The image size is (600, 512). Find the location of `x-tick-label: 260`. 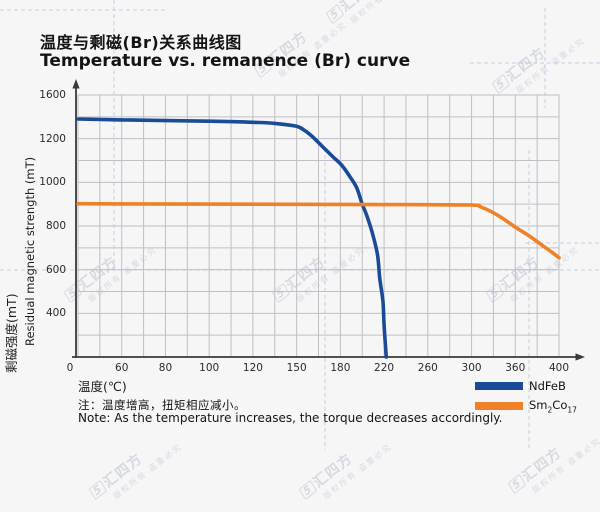

x-tick-label: 260 is located at coordinates (427, 368).